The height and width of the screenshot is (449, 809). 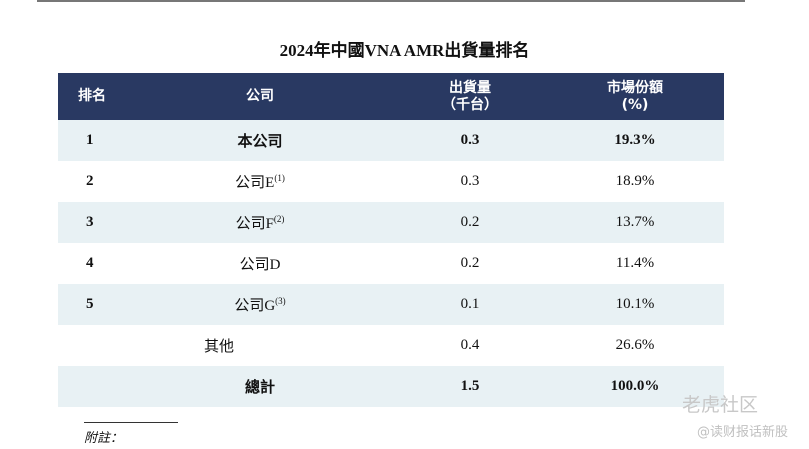 I want to click on footnote-rule, so click(x=131, y=422).